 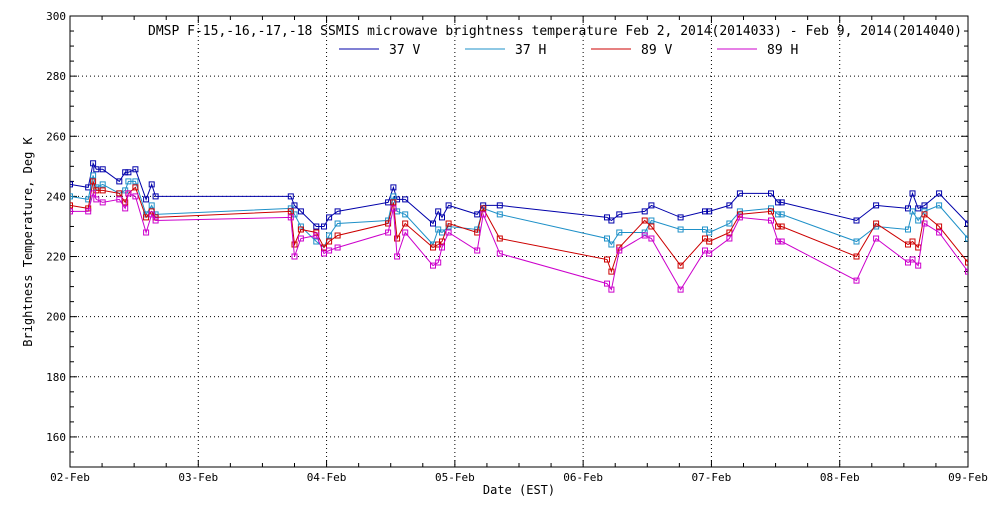 I want to click on y-tick-label: 240, so click(x=56, y=196).